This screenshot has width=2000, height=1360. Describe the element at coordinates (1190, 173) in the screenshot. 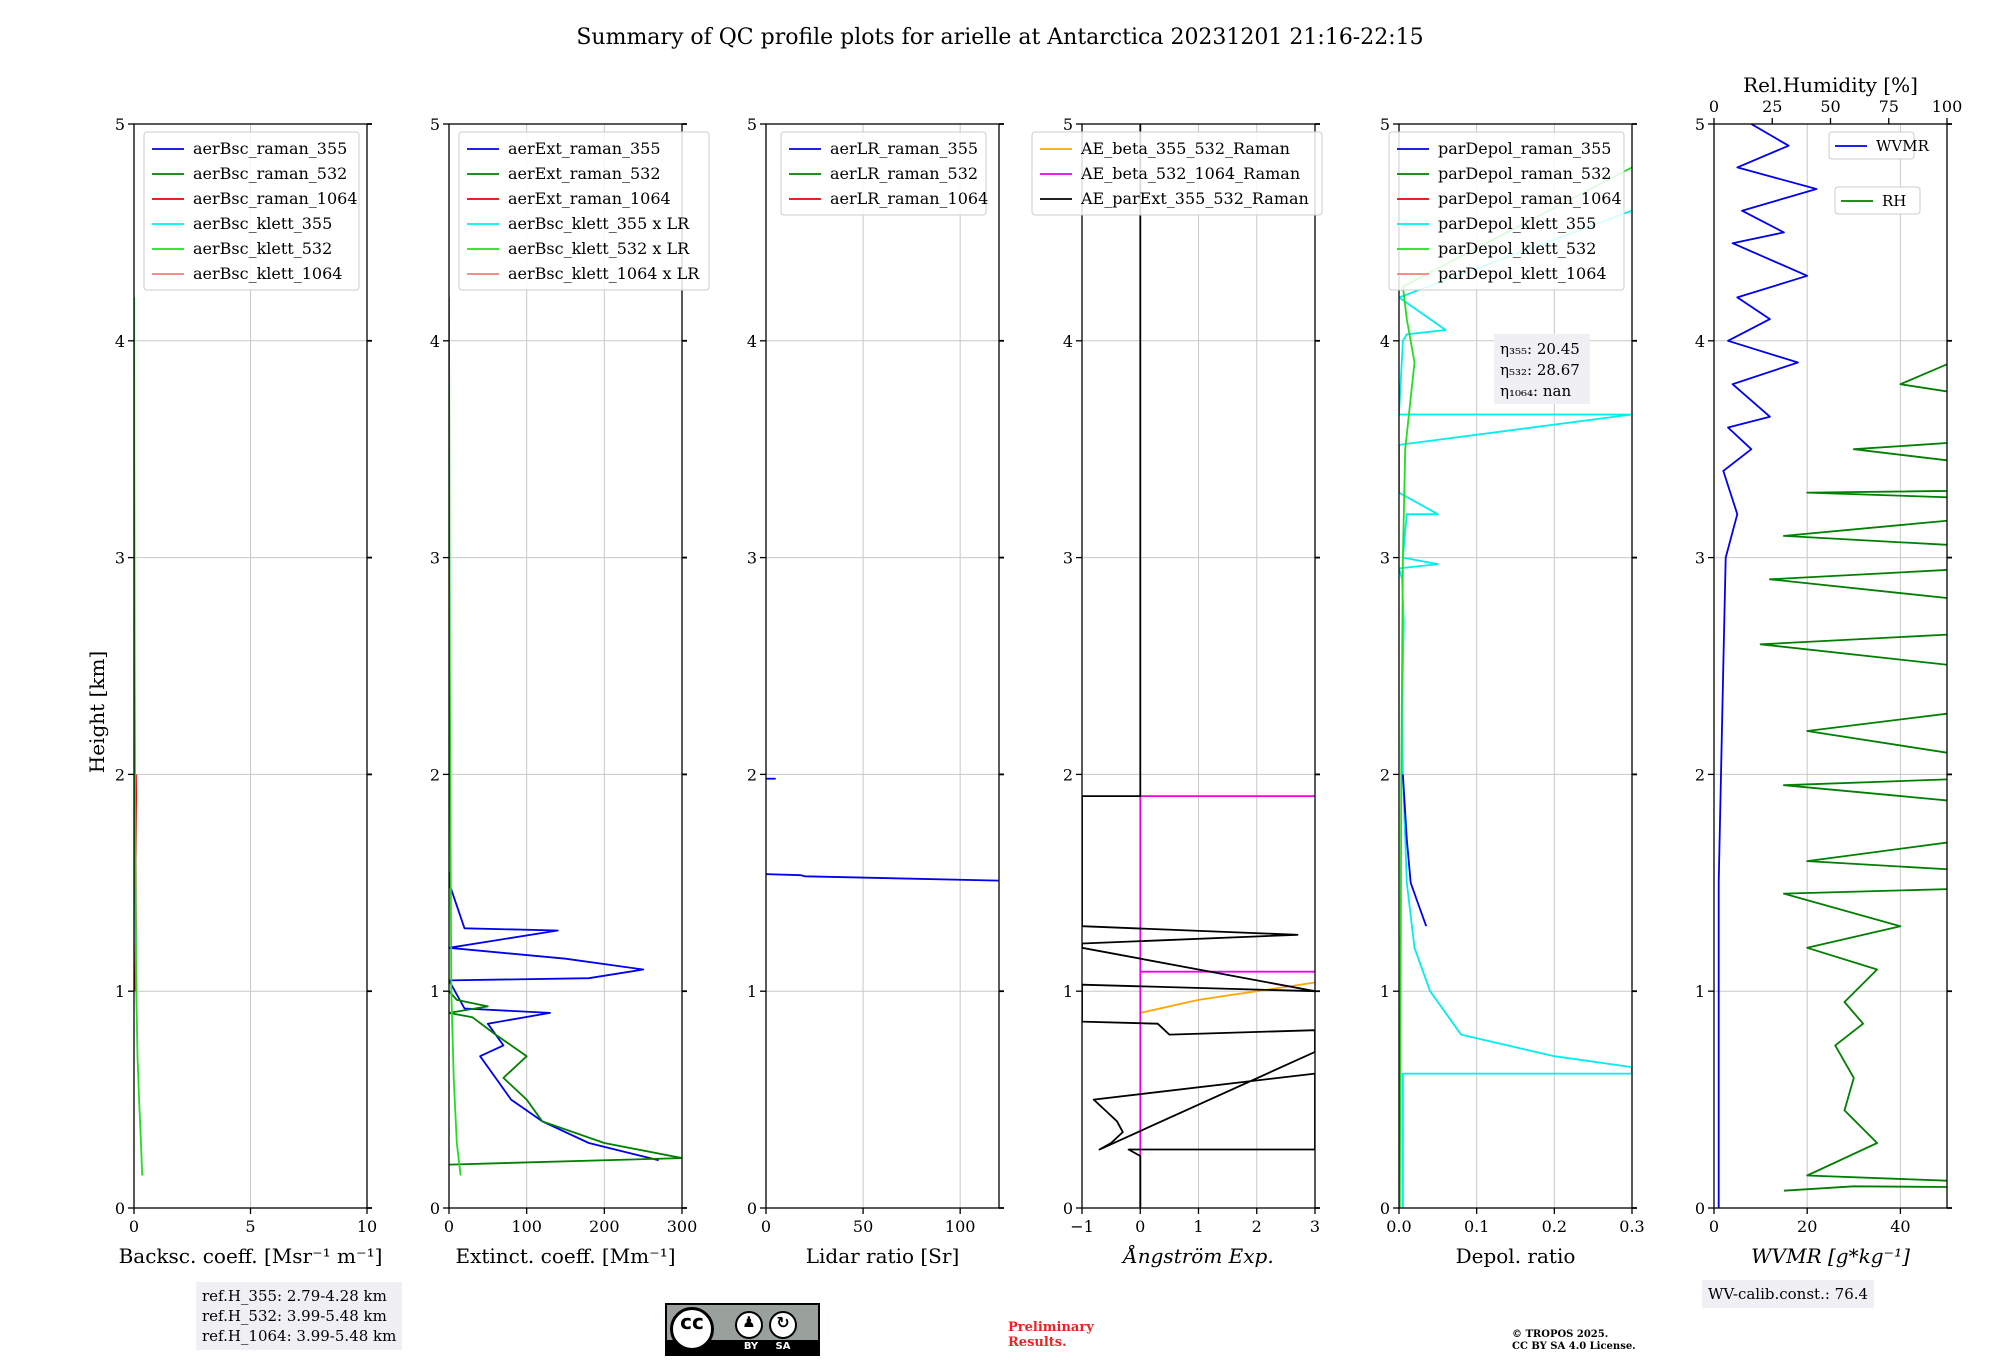

I see `legend-label: AE_beta_532_1064_Raman` at that location.